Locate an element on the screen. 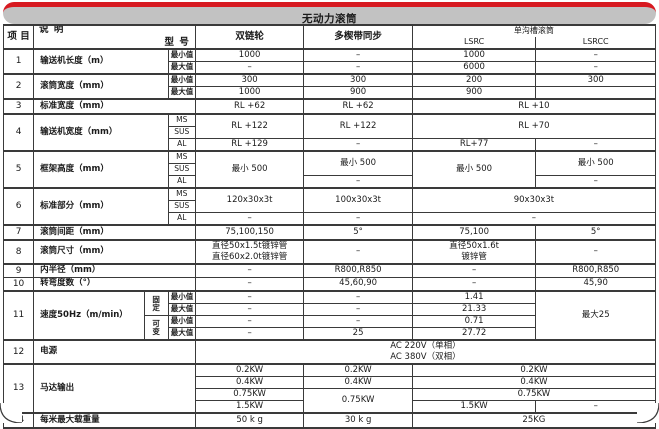  cell-value: RL+77 is located at coordinates (474, 145).